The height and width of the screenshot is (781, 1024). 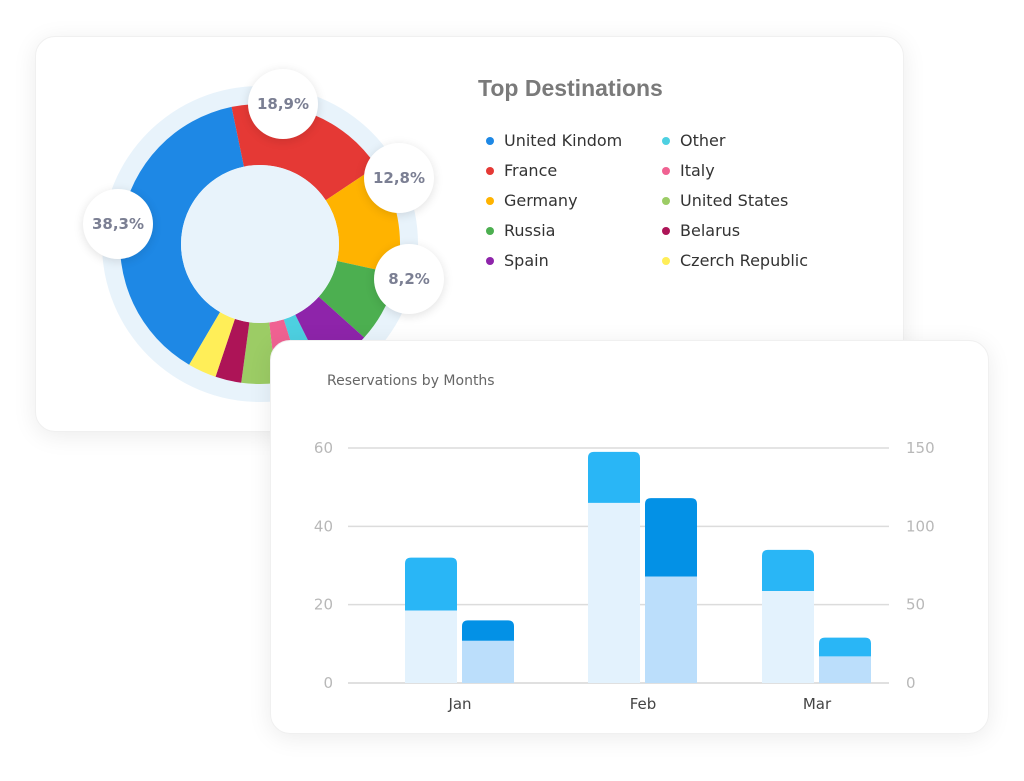 I want to click on legend-item: United Kindom, so click(x=554, y=140).